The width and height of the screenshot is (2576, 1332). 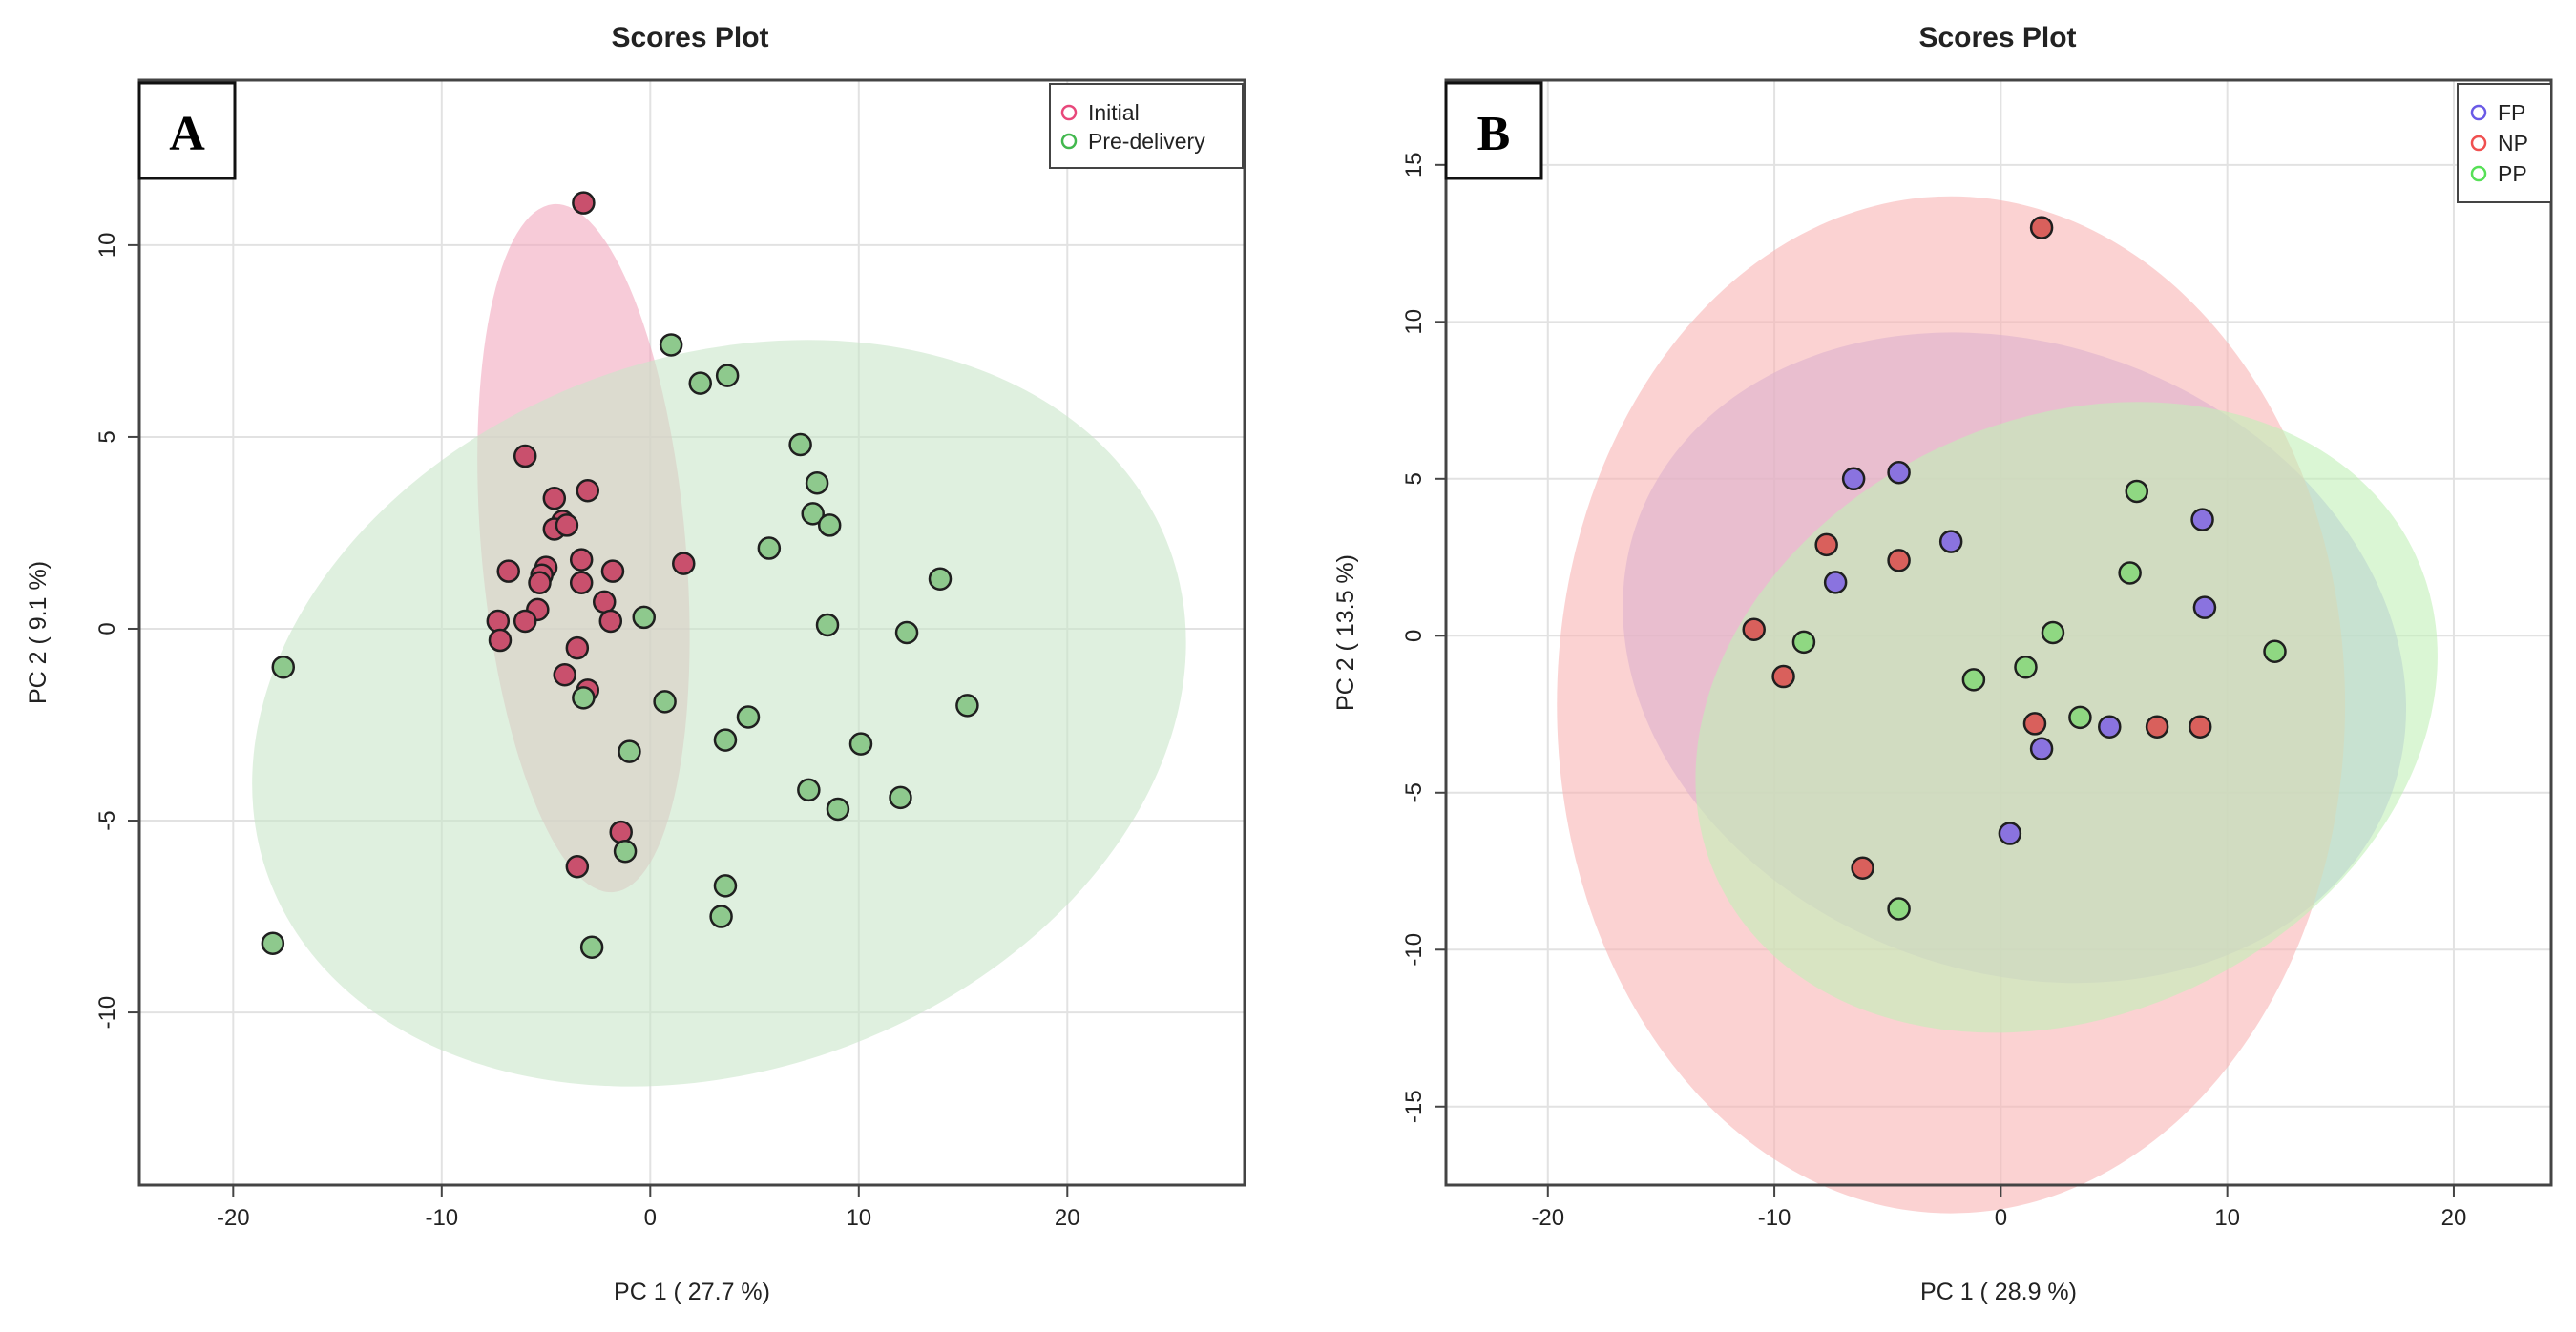 I want to click on y-axis-label: PC 2 ( 9.1 %), so click(x=38, y=632).